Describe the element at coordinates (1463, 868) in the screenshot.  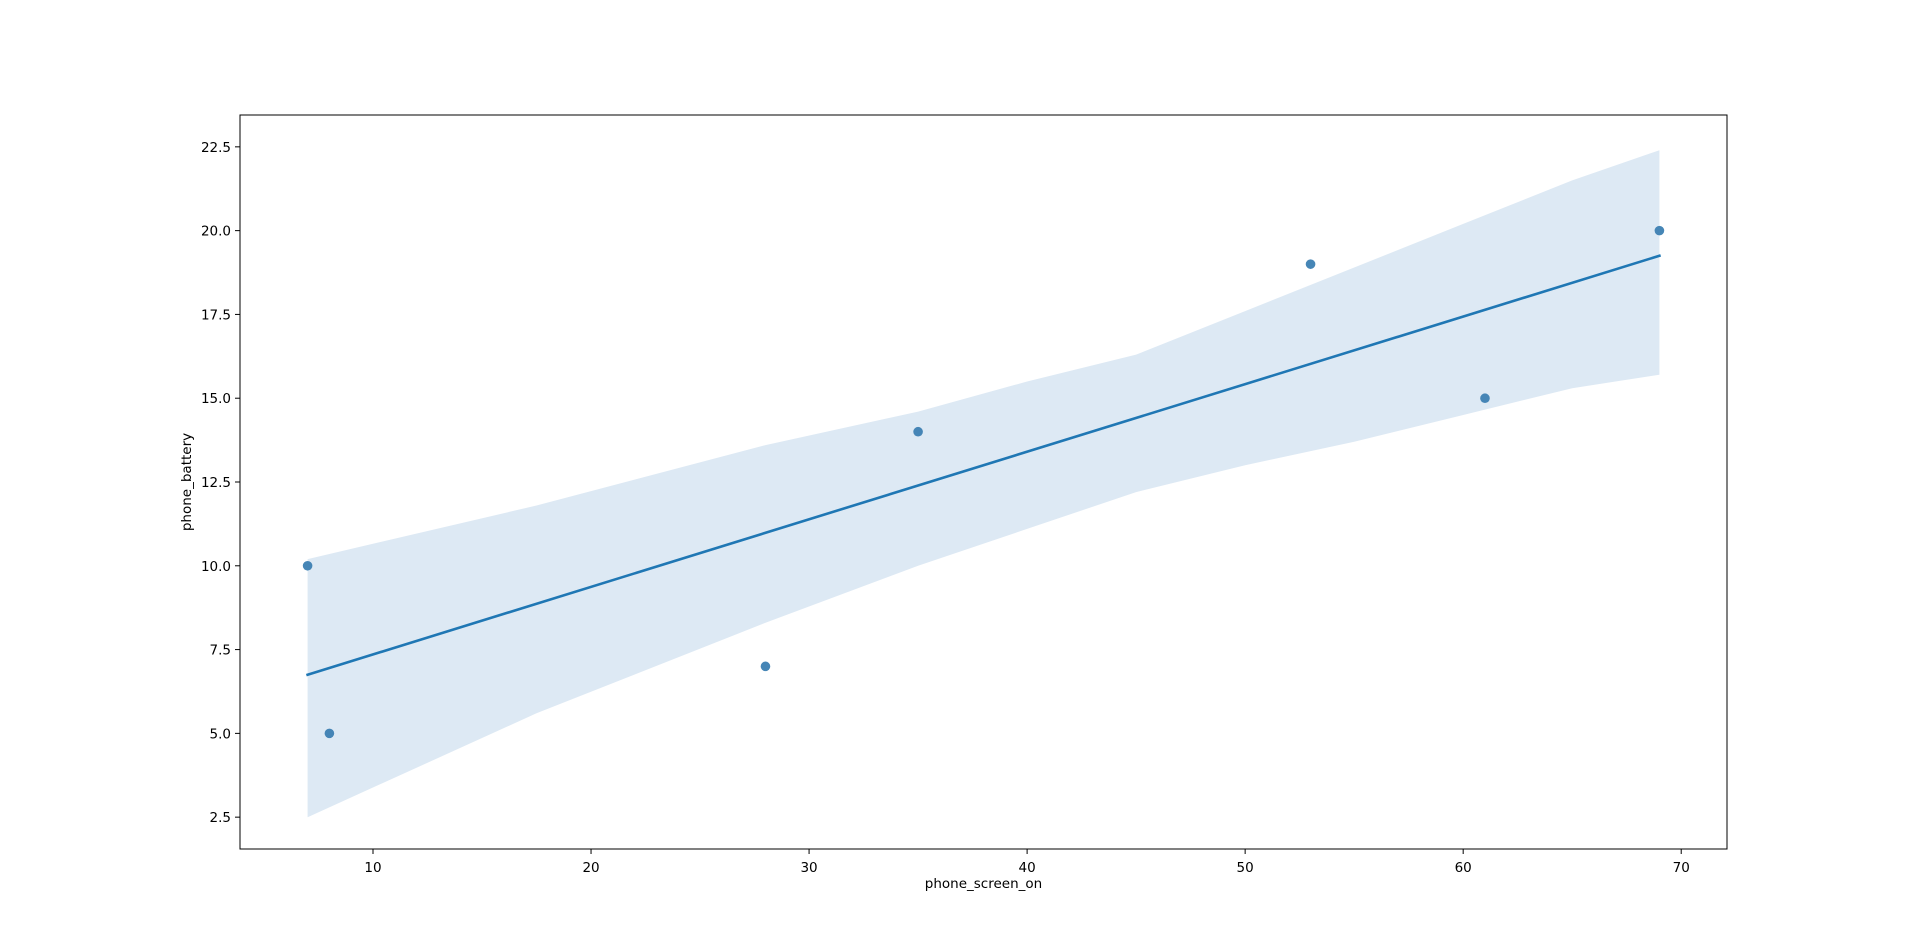
I see `x-tick-label: 60` at that location.